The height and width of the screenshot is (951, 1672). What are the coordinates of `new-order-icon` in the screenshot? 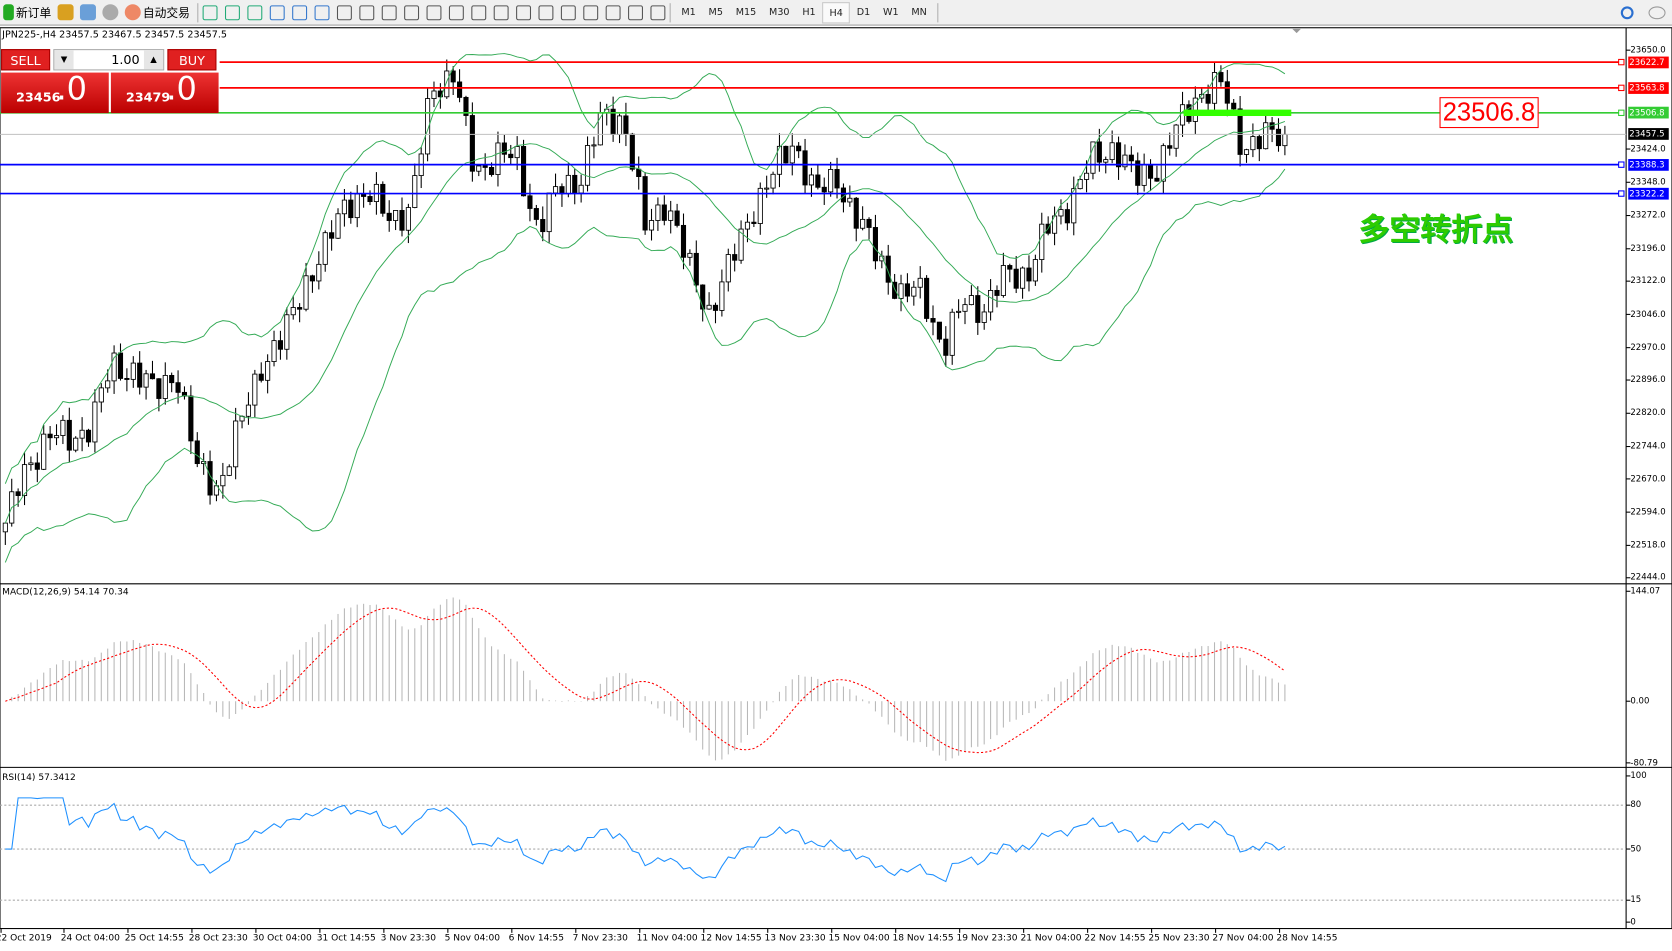 It's located at (8, 12).